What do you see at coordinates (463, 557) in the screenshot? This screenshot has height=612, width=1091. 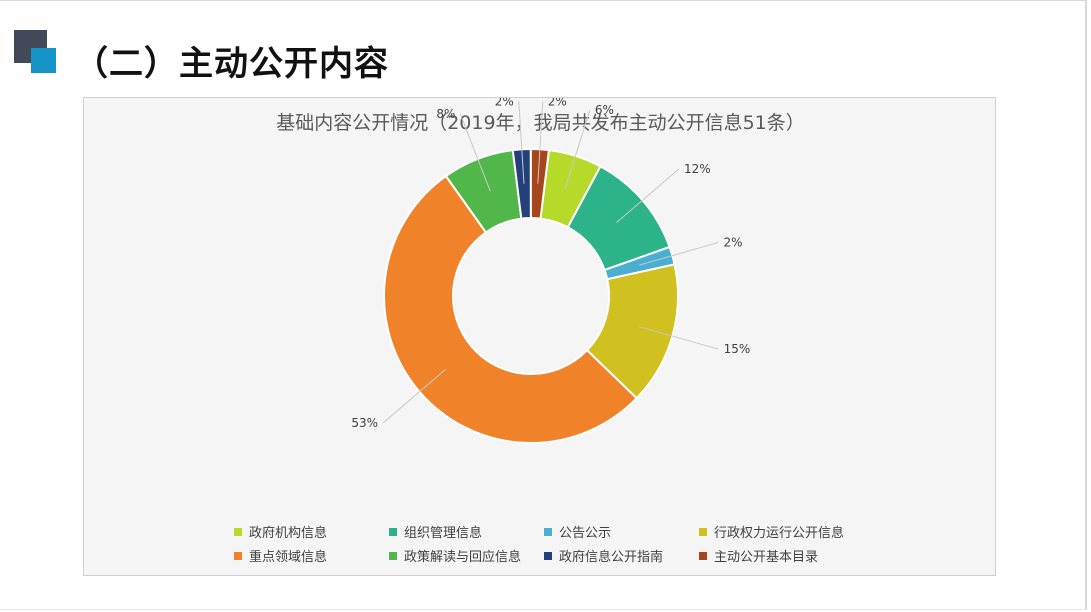 I see `legend-label: 政策解读与回应信息` at bounding box center [463, 557].